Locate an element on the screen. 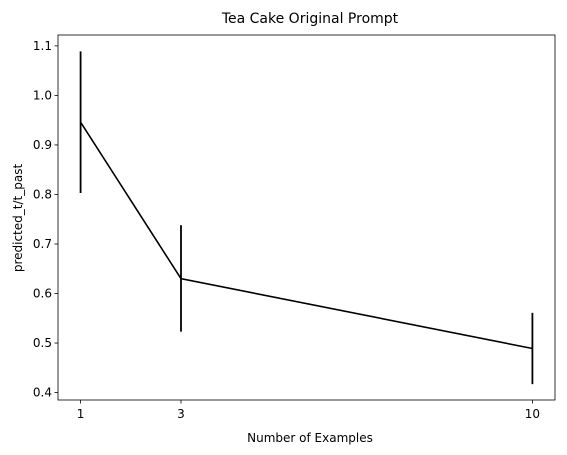  chart-title: Tea Cake Original Prompt is located at coordinates (310, 19).